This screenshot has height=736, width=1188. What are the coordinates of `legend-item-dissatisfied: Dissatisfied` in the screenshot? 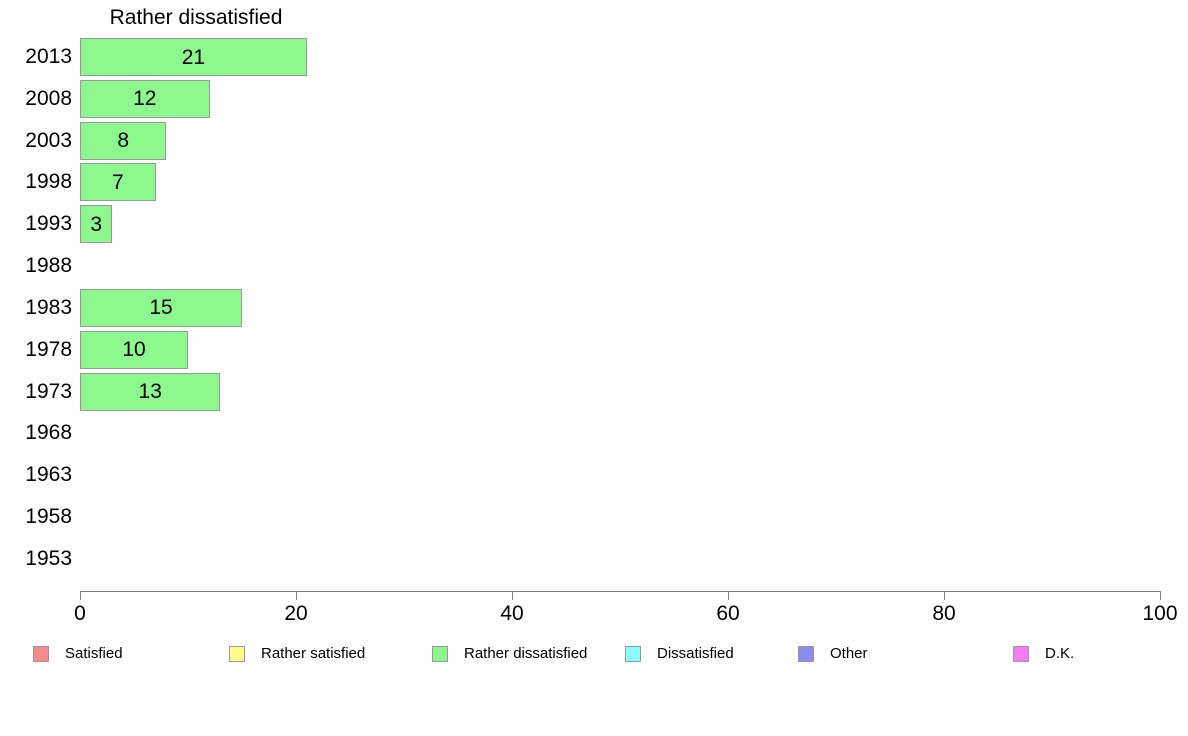 It's located at (679, 654).